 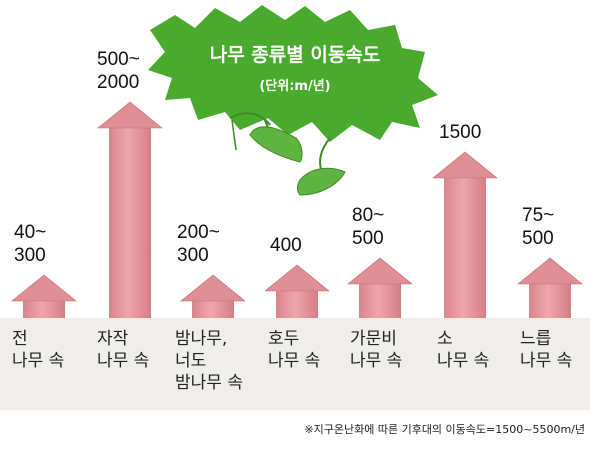 I want to click on category-label-line: 전, so click(x=20, y=339).